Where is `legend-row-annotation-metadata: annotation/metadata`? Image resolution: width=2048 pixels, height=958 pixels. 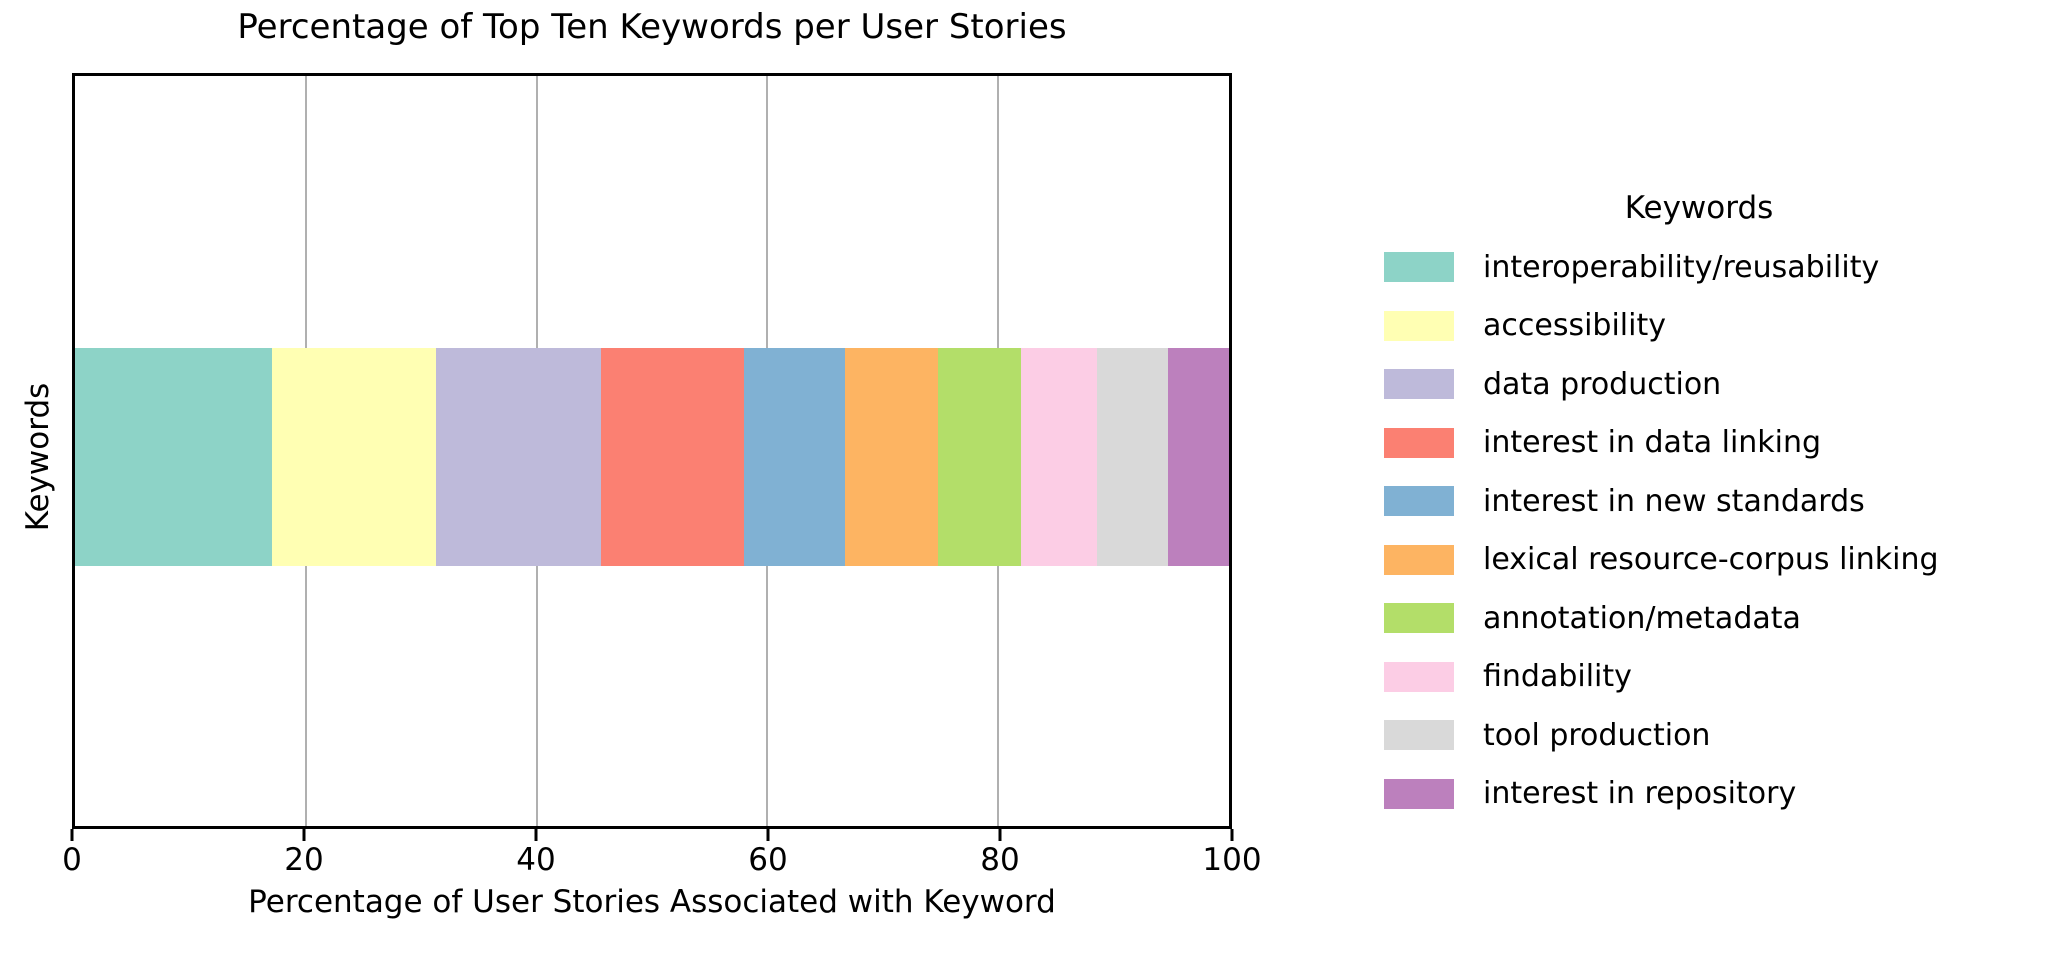 legend-row-annotation-metadata: annotation/metadata is located at coordinates (1704, 618).